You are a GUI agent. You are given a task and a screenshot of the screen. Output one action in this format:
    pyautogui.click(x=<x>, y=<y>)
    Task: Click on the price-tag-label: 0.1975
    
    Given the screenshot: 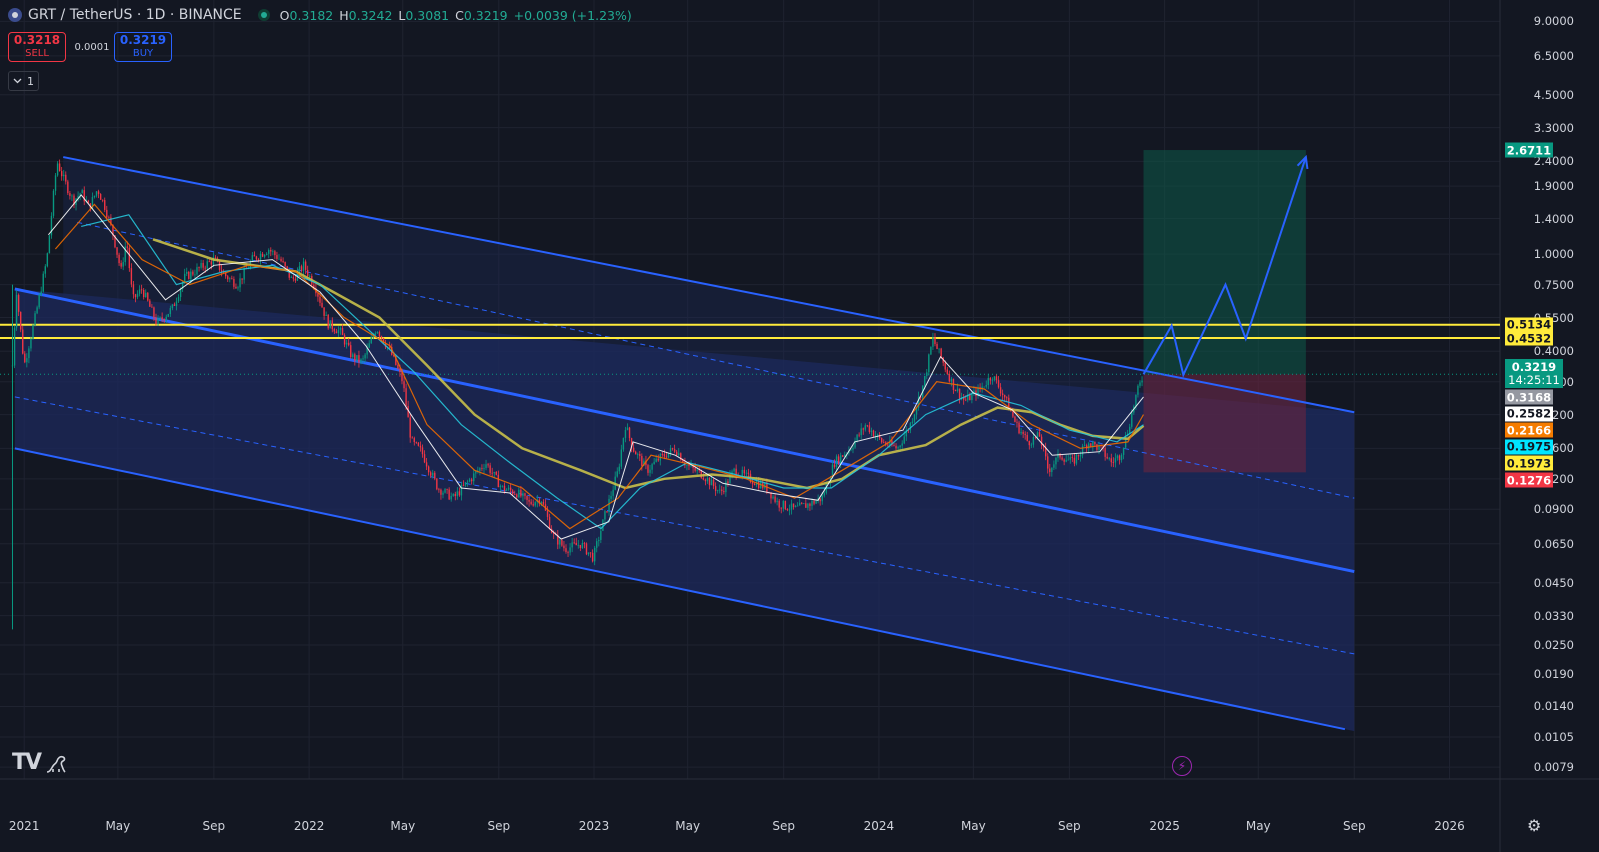 What is the action you would take?
    pyautogui.click(x=1529, y=447)
    